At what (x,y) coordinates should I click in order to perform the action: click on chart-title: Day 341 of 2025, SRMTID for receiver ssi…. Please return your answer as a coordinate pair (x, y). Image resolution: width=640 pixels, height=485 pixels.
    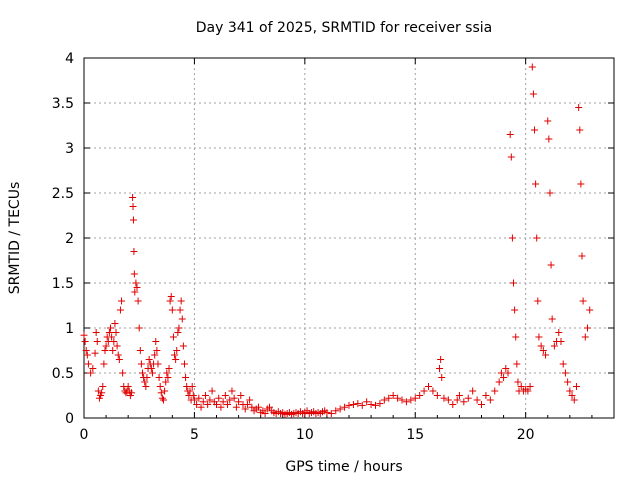
    Looking at the image, I should click on (344, 28).